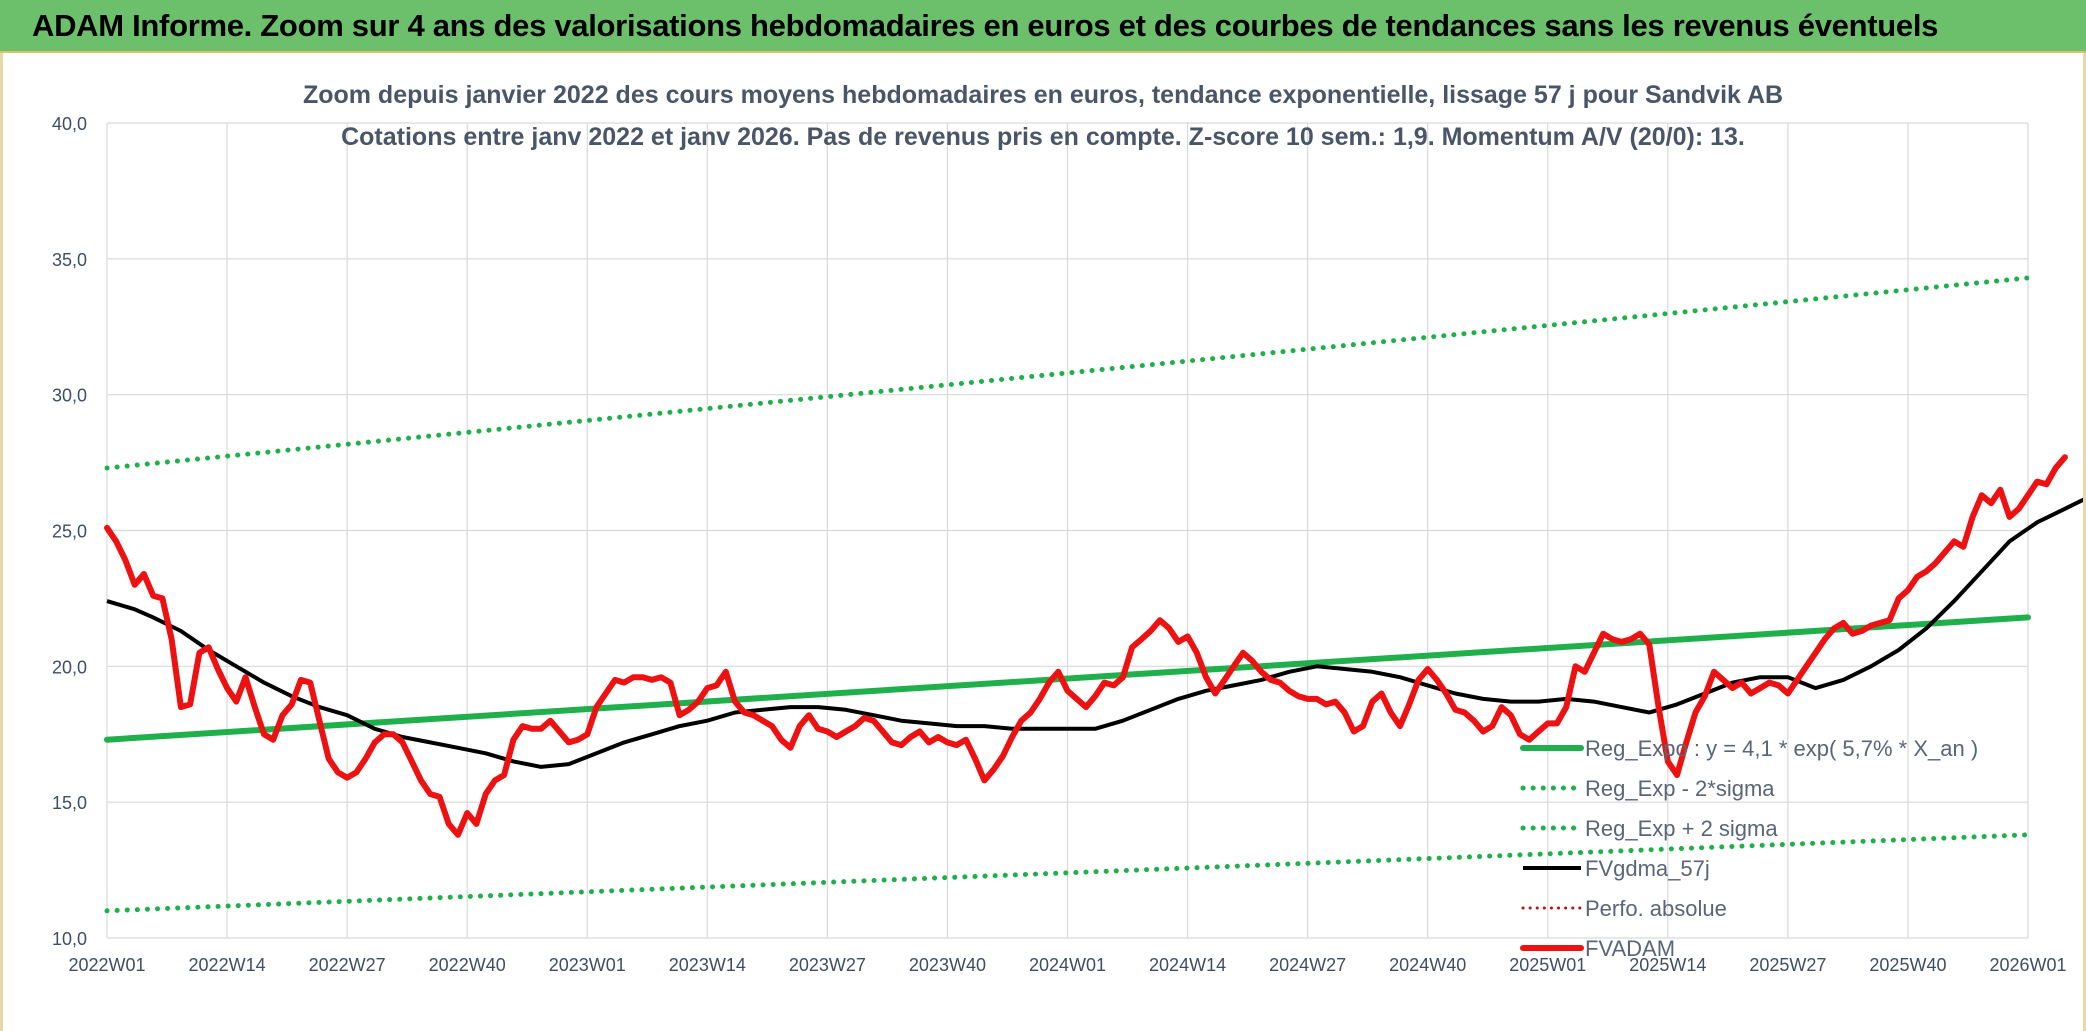 The width and height of the screenshot is (2086, 1031). I want to click on x-tick-label: 2024W27, so click(1307, 965).